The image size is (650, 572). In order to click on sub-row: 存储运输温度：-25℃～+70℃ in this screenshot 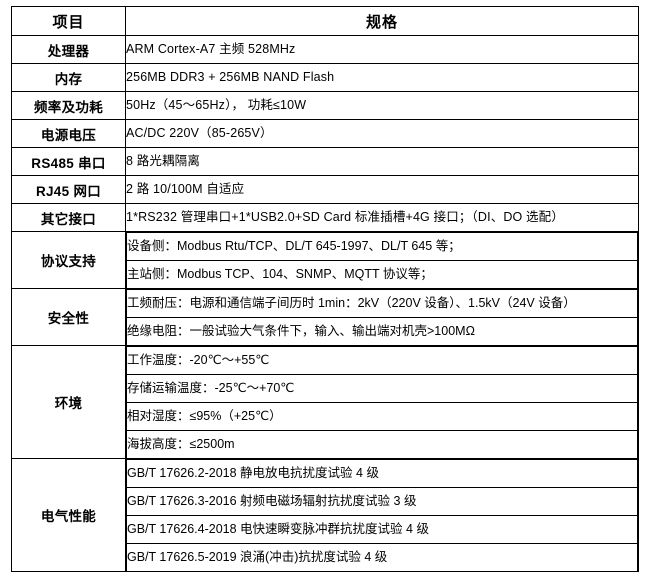, I will do `click(382, 388)`.